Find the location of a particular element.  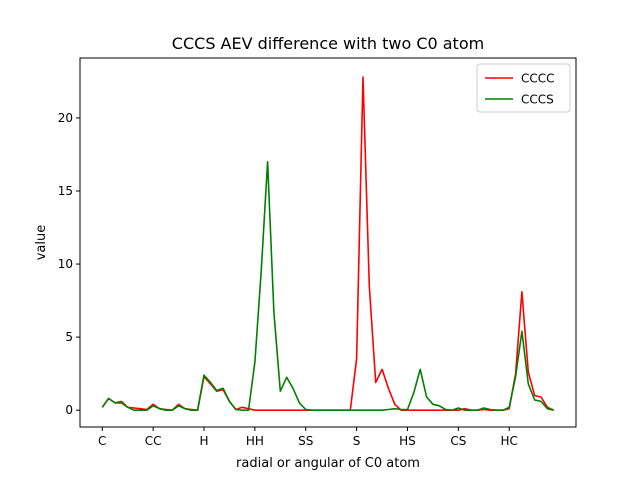

x-tick-label: HS is located at coordinates (407, 441).